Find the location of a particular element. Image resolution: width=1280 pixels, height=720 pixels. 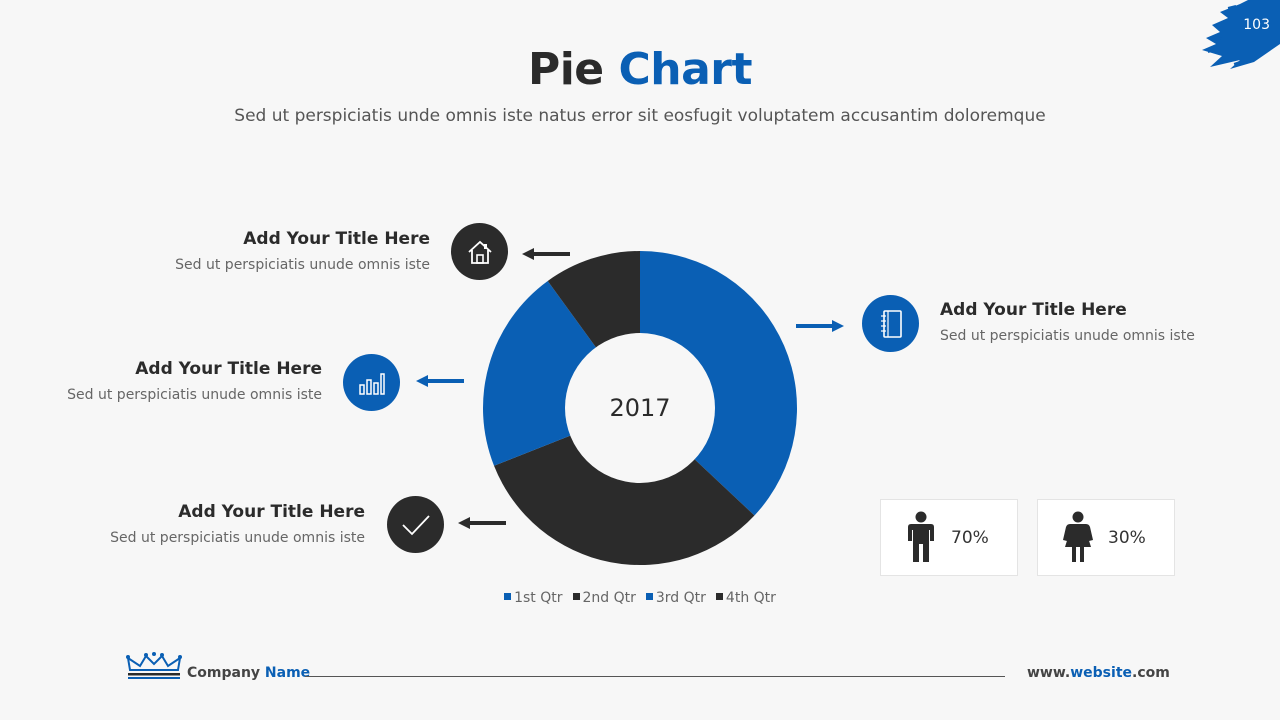

brush-stroke-icon is located at coordinates (1241, 34).